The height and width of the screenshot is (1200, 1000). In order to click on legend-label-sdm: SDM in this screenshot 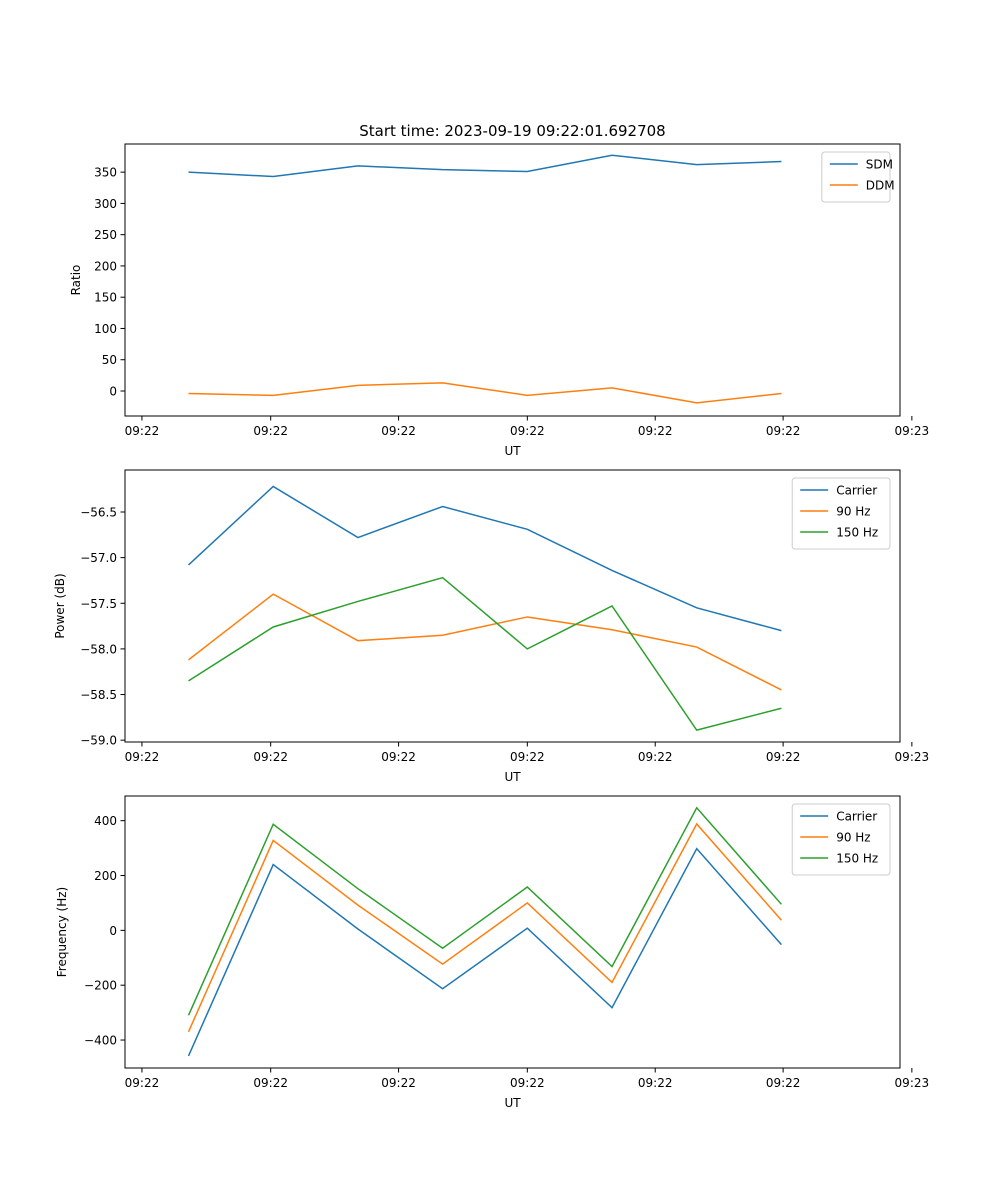, I will do `click(879, 165)`.